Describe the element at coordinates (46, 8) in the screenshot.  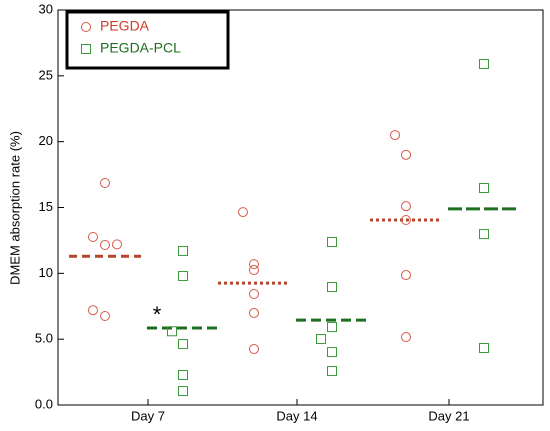
I see `y-tick-label: 30` at that location.